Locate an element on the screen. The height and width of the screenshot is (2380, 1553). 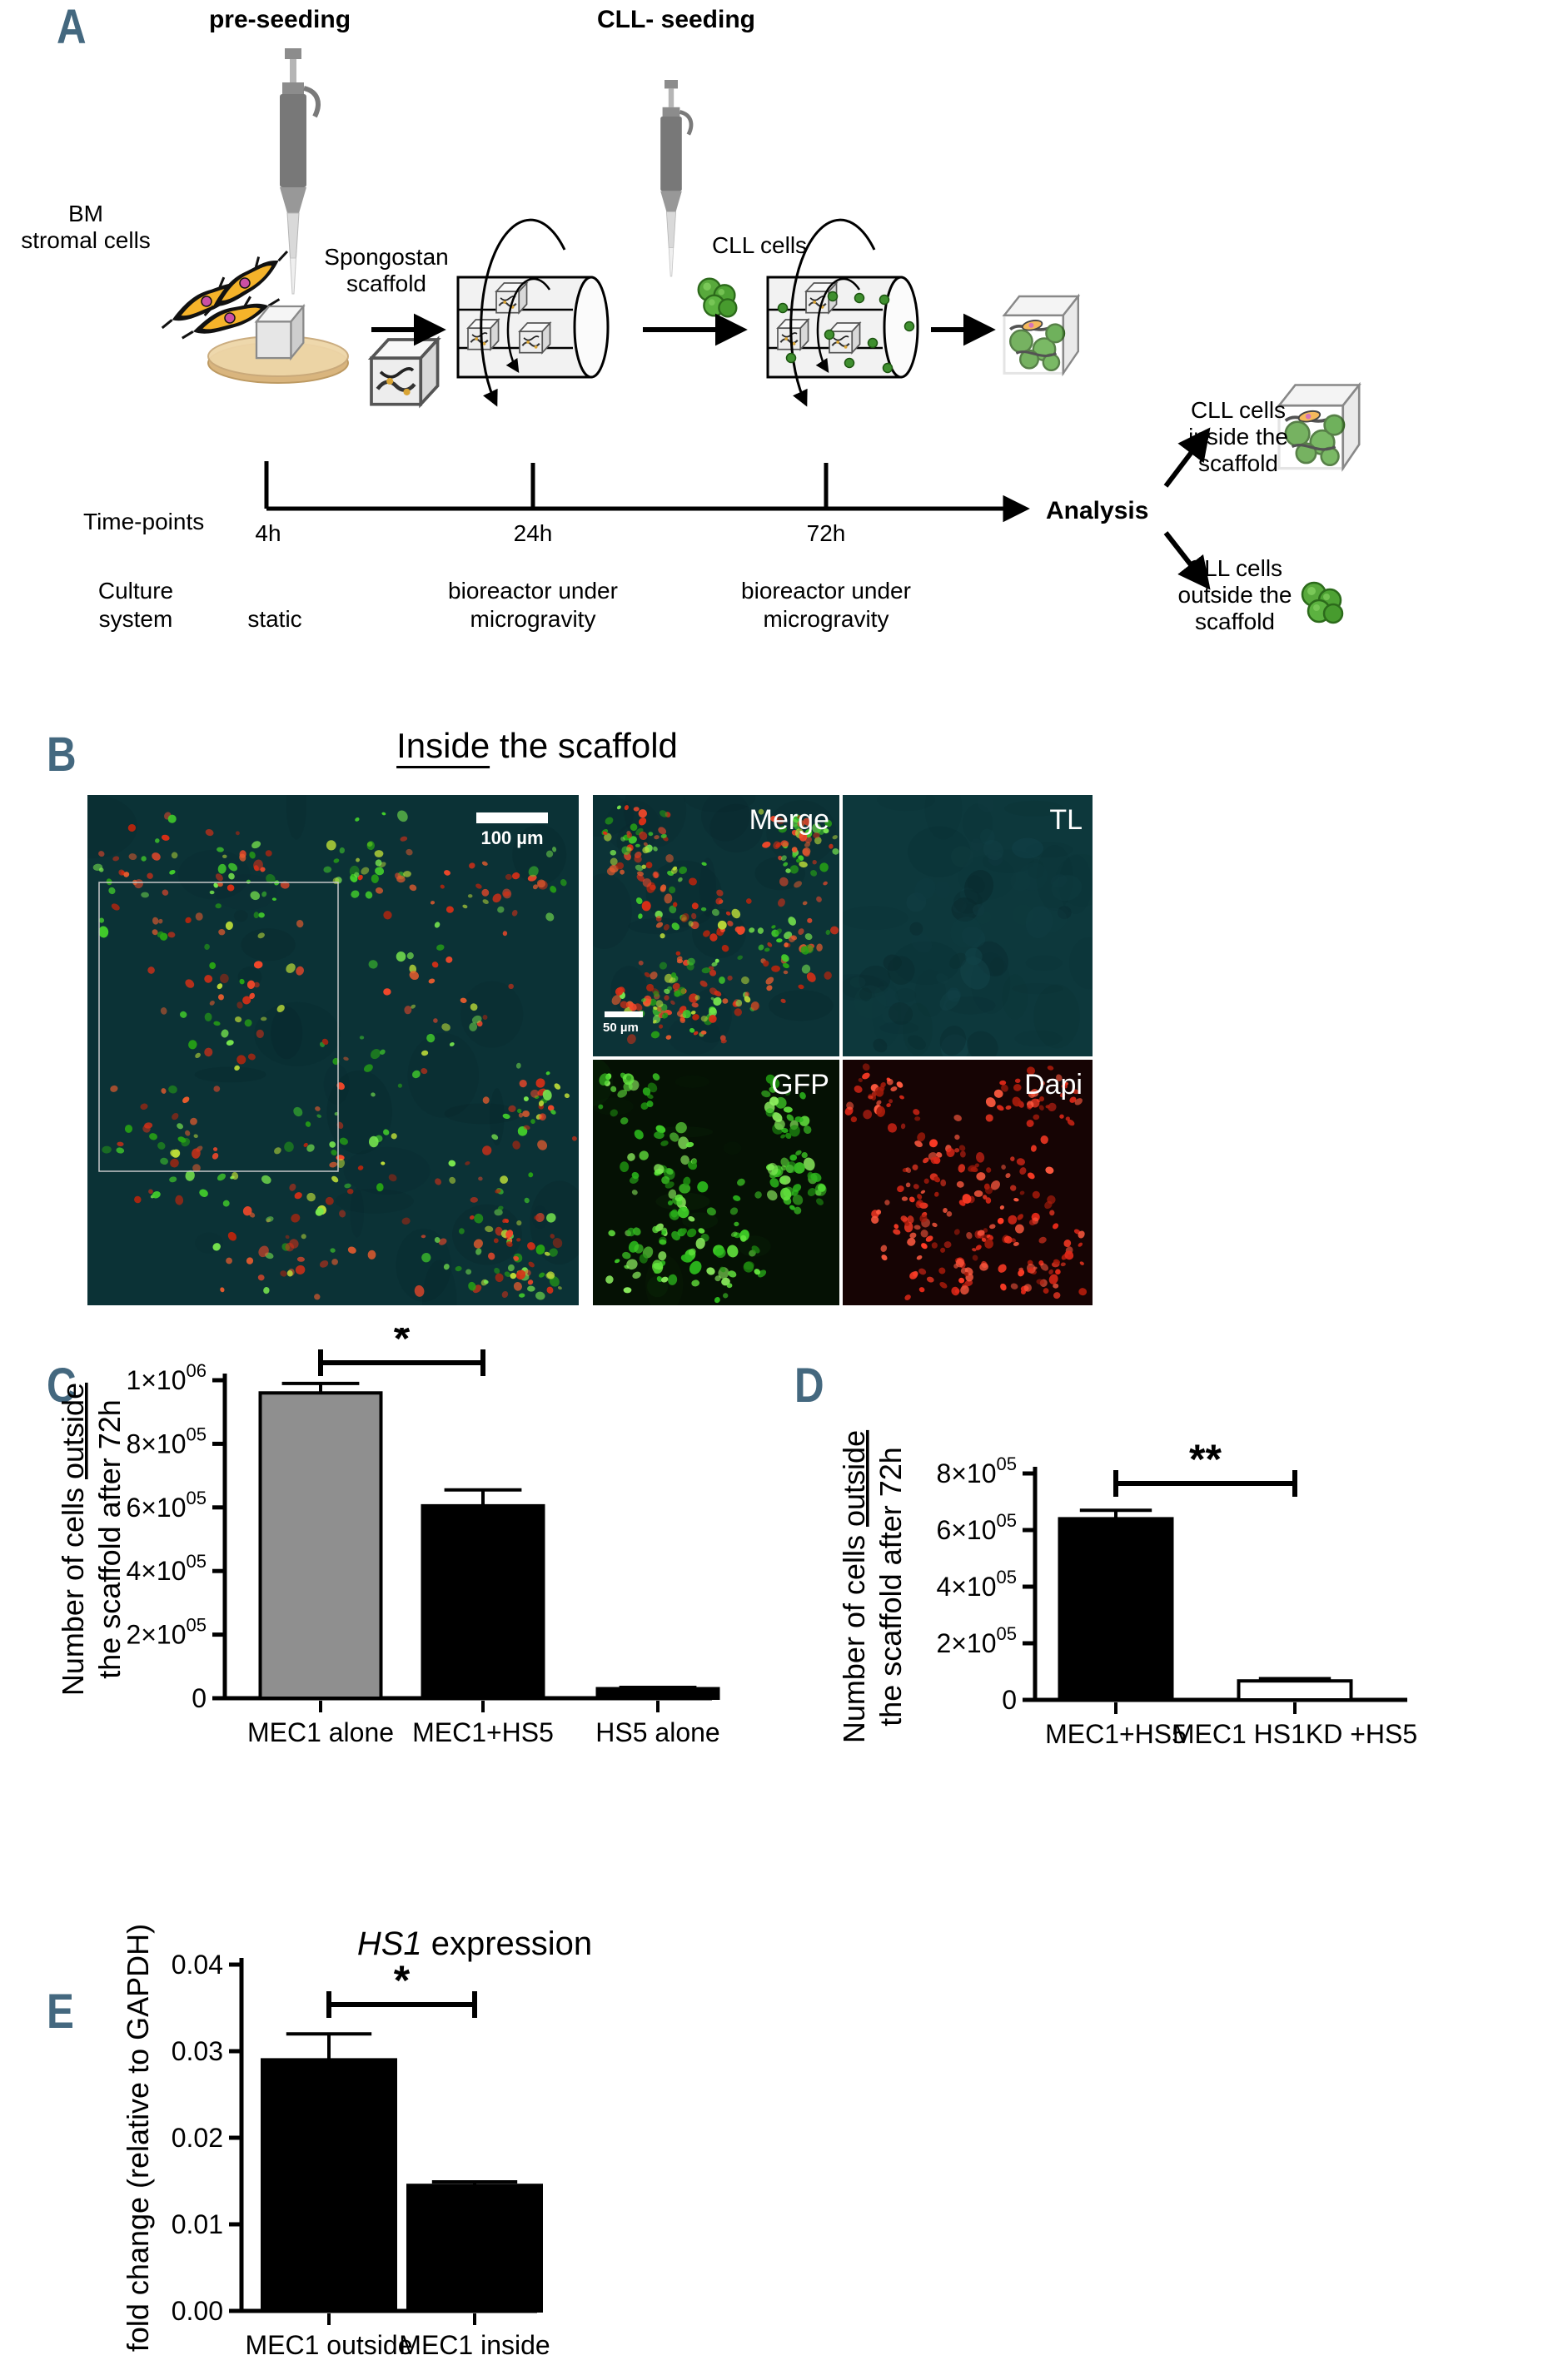
spongostan-label-line2: scaffold is located at coordinates (386, 283).